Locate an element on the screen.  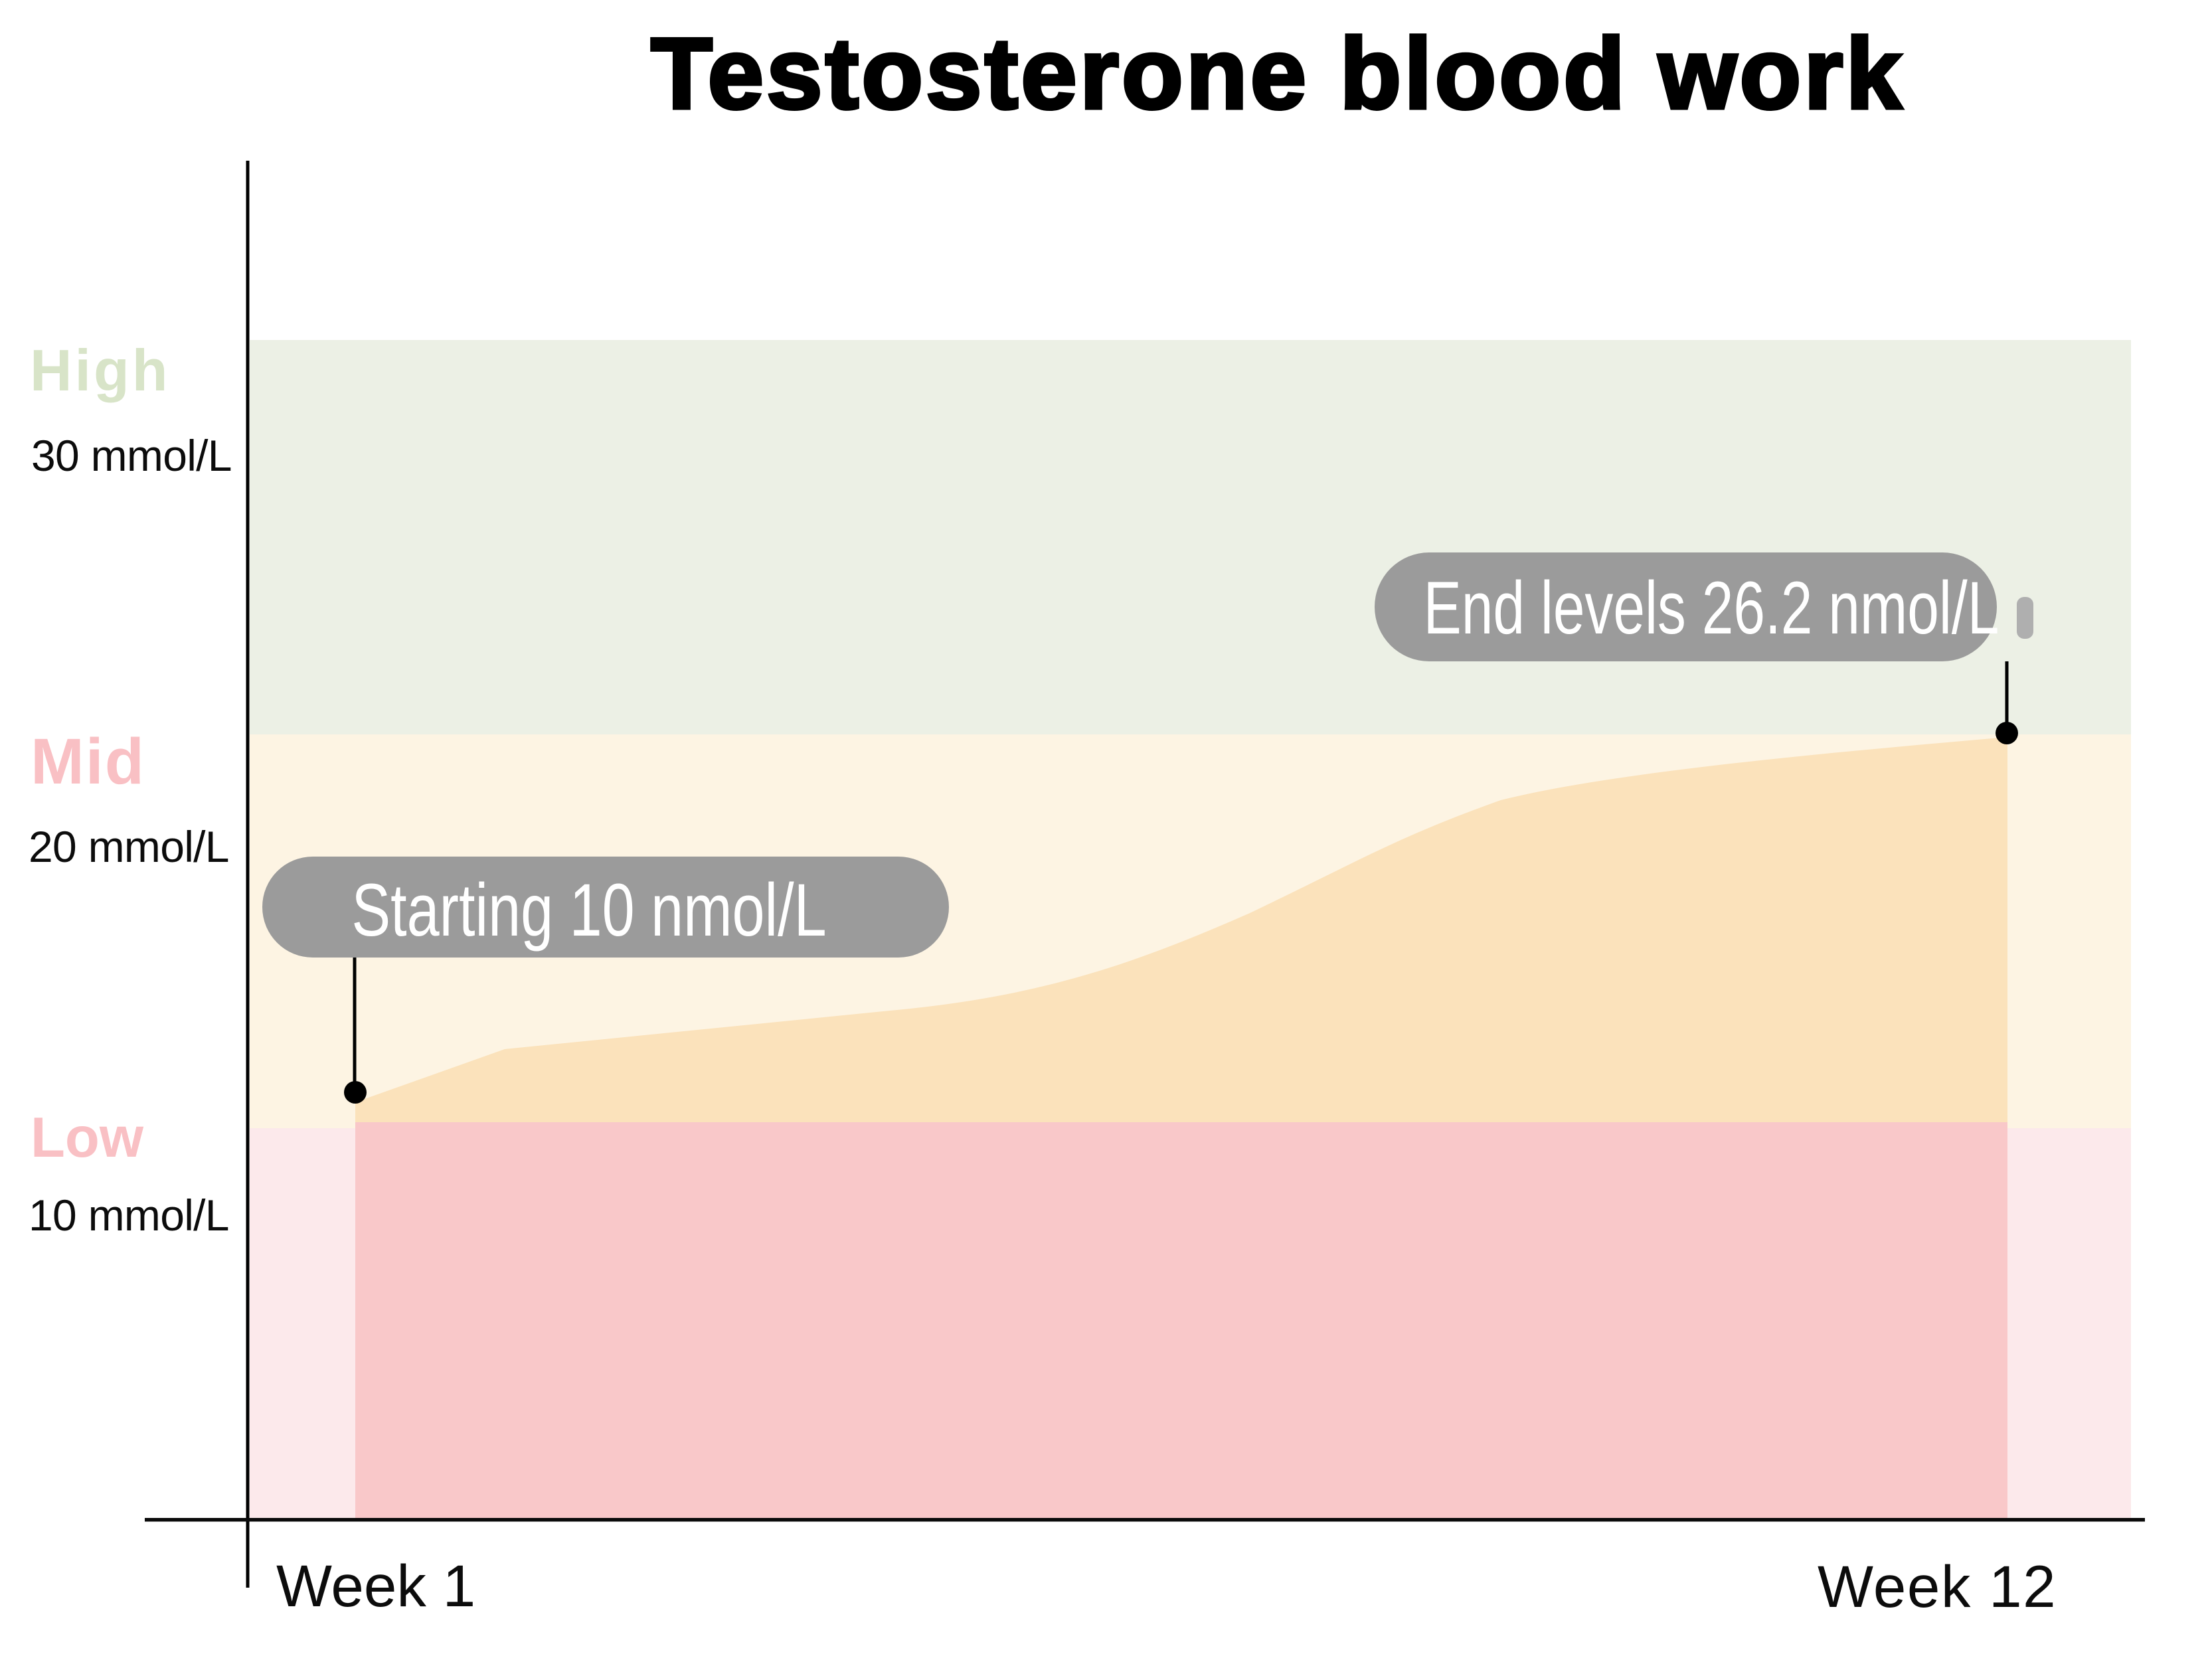
svg-text: Week 12 is located at coordinates (1937, 1586).